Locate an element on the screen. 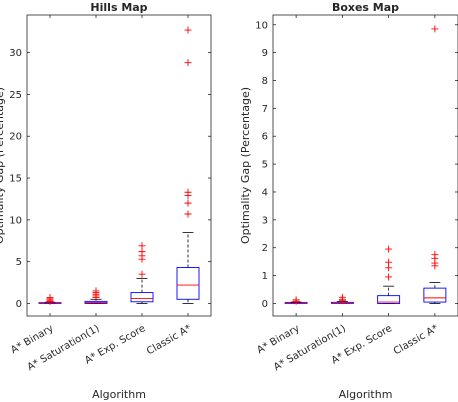 Image resolution: width=458 pixels, height=402 pixels. y-tick-label: 6 is located at coordinates (265, 137).